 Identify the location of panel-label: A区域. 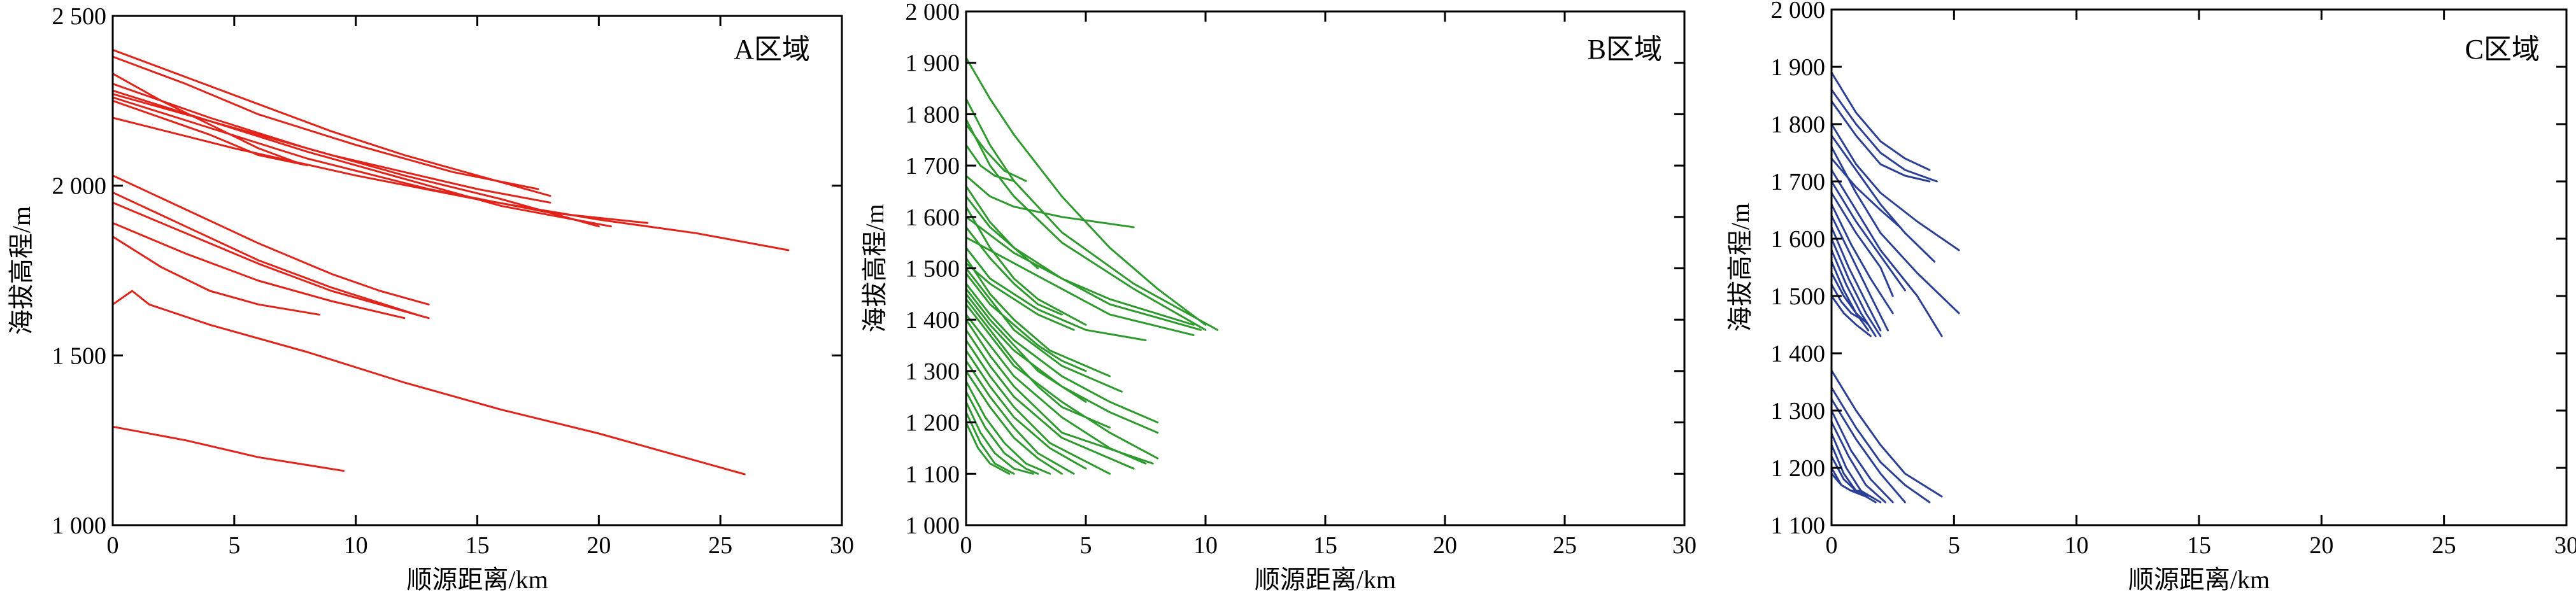
(772, 49).